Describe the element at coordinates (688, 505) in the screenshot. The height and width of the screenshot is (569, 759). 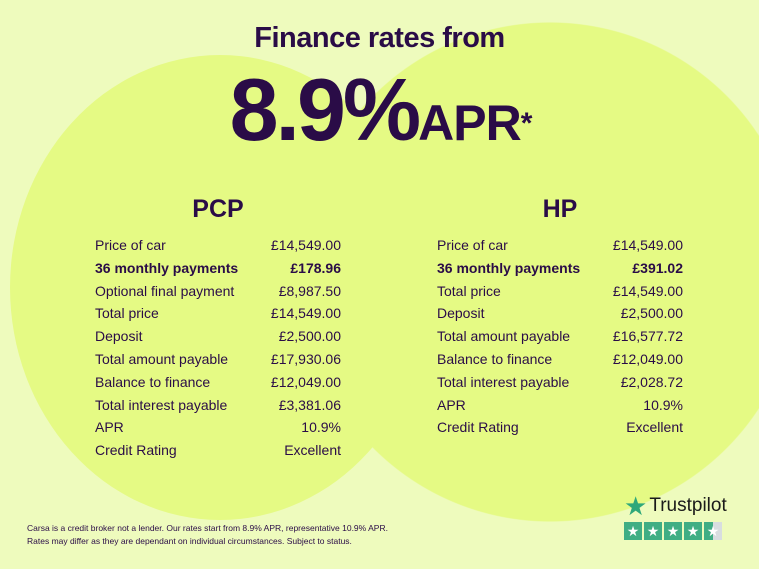
I see `trustpilot-name: Trustpilot` at that location.